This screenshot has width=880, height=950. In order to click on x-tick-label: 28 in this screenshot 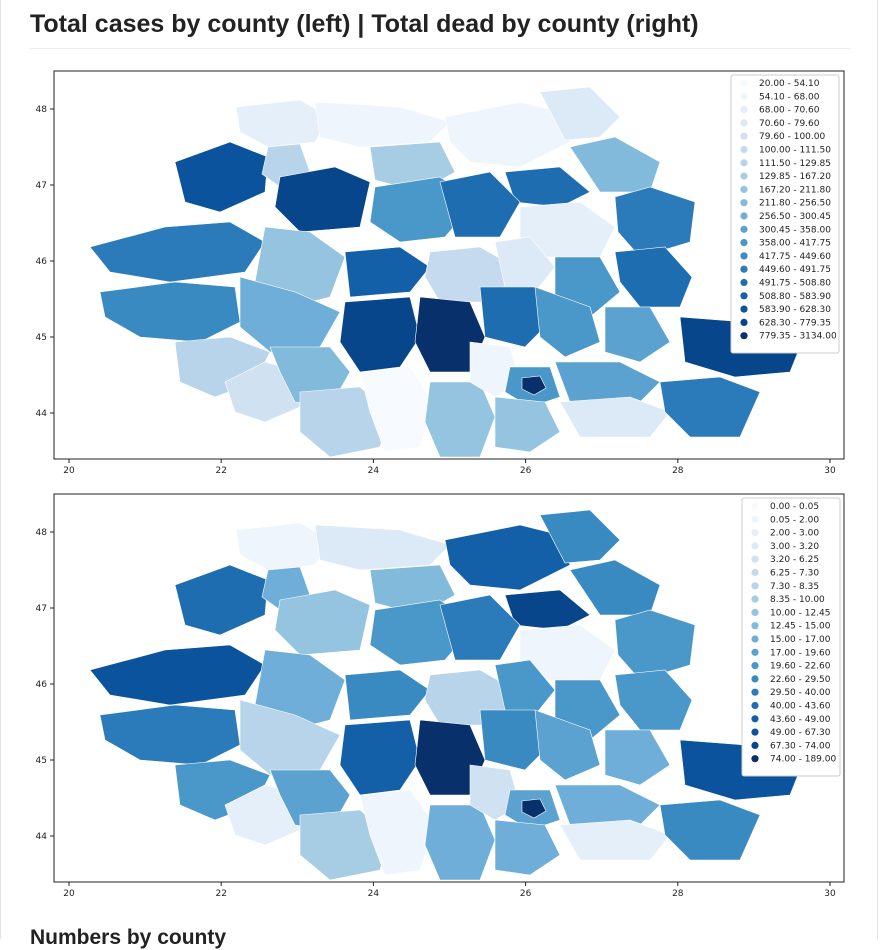, I will do `click(678, 894)`.